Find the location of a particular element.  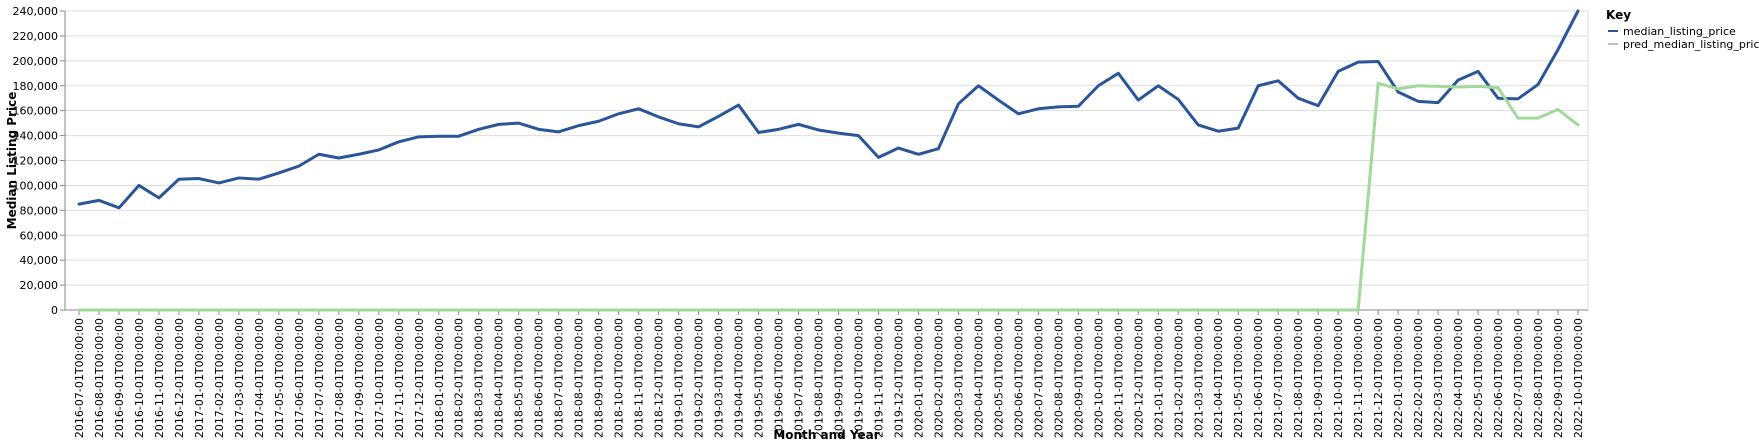

x-tick-label: 2021-02-01T00:00:00 is located at coordinates (1178, 378).